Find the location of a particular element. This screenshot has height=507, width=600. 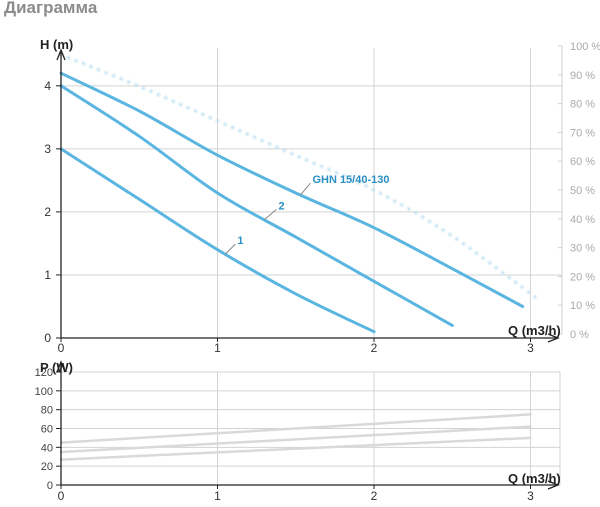

curve-label-2: 2 is located at coordinates (281, 206).